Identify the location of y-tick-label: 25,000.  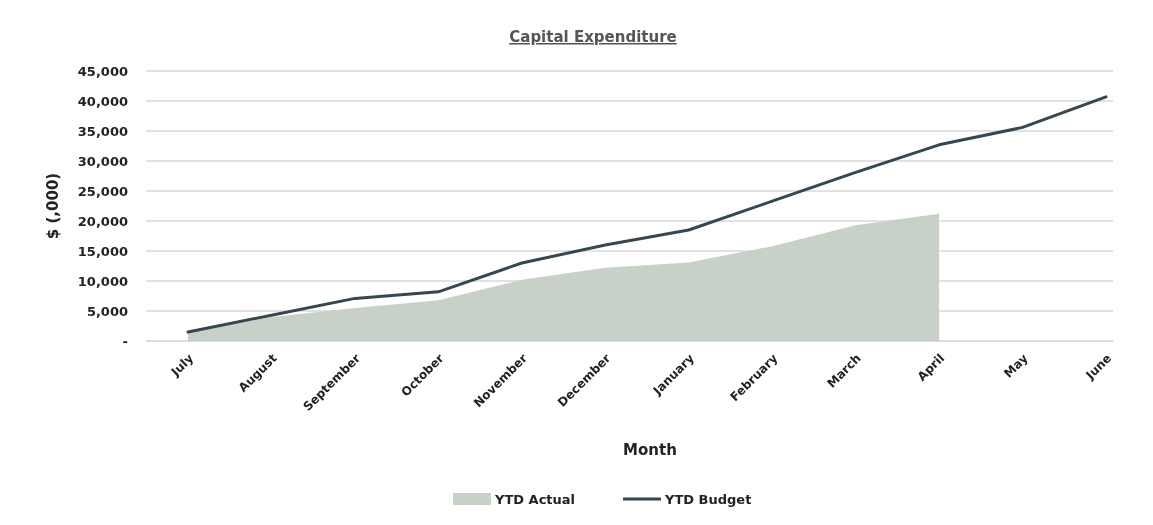
(102, 191).